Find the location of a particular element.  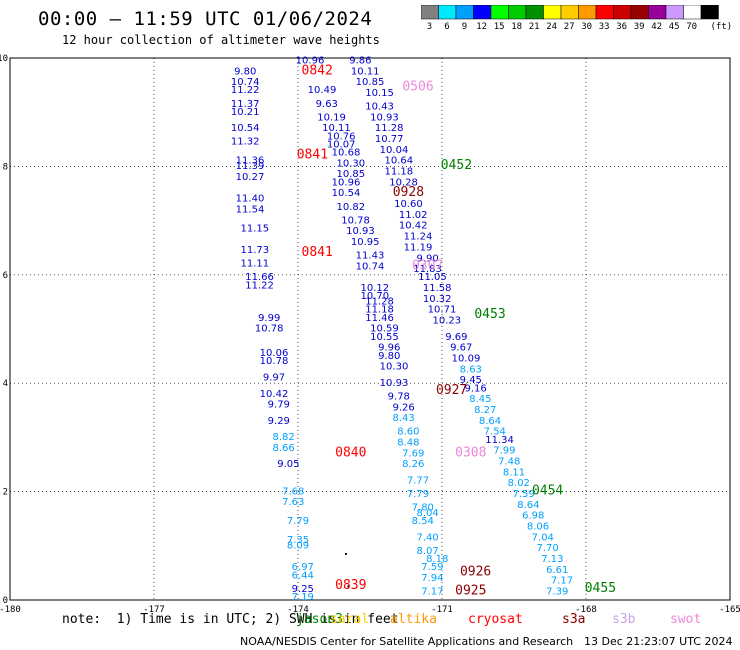

legend-label: 3 is located at coordinates (429, 27).